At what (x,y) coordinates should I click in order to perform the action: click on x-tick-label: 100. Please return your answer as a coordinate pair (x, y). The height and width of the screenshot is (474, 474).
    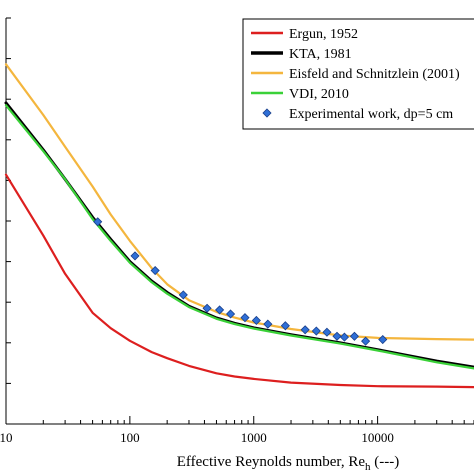
    Looking at the image, I should click on (130, 437).